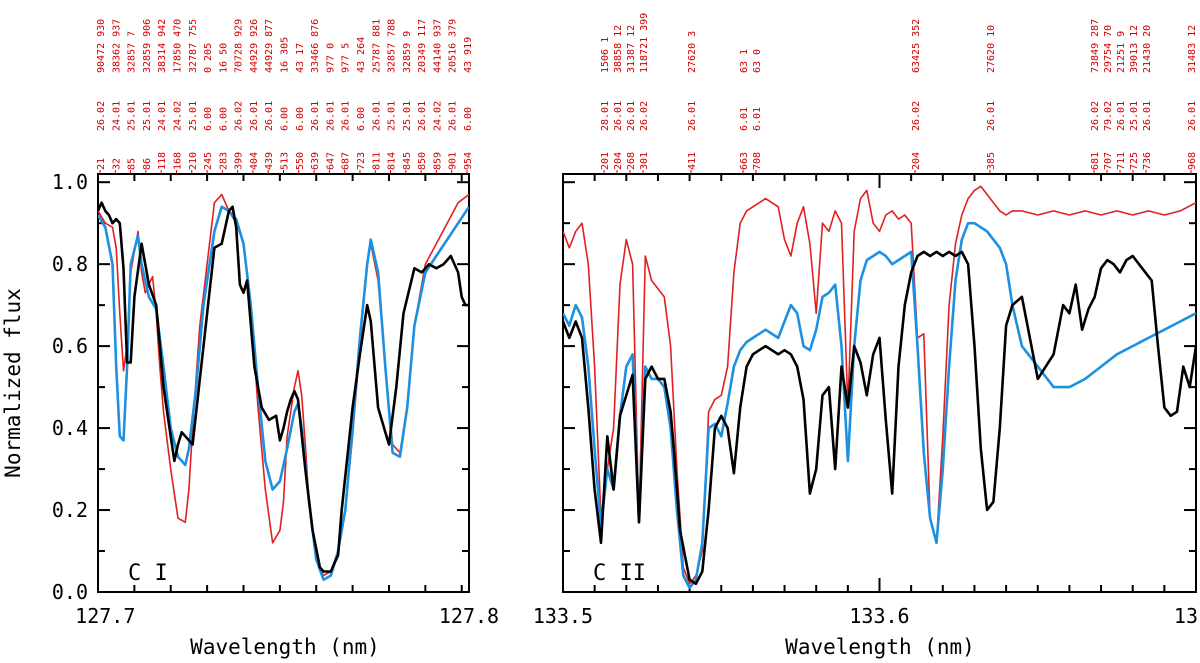 This screenshot has width=1200, height=663. What do you see at coordinates (1108, 49) in the screenshot?
I see `line-id-gf: 29754 70` at bounding box center [1108, 49].